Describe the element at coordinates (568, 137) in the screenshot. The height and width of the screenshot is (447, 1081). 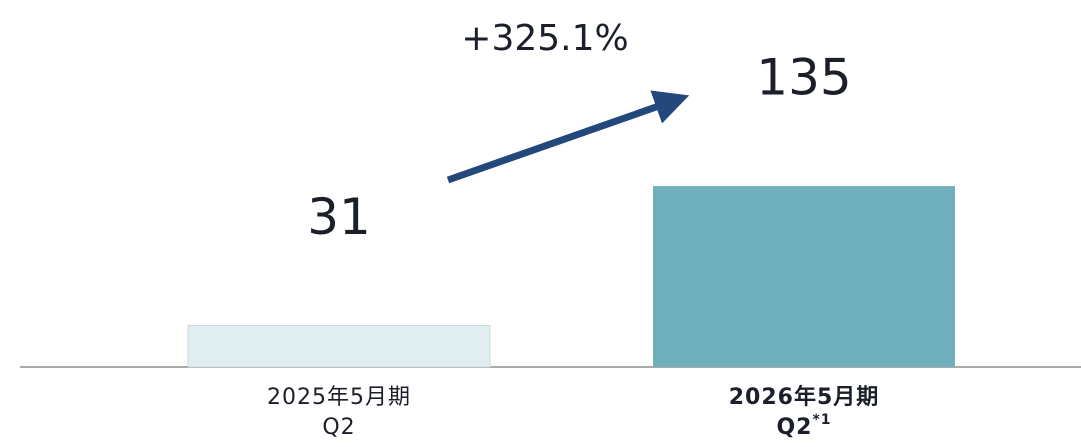
I see `growth-arrow` at that location.